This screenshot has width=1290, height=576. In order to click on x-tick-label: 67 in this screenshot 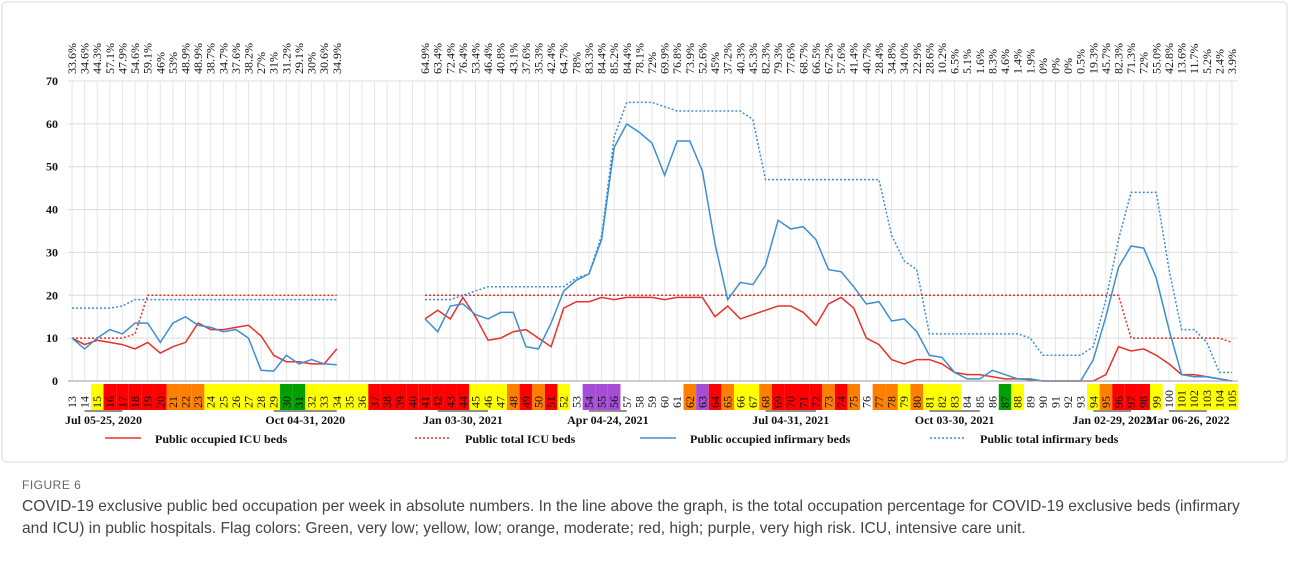, I will do `click(753, 402)`.